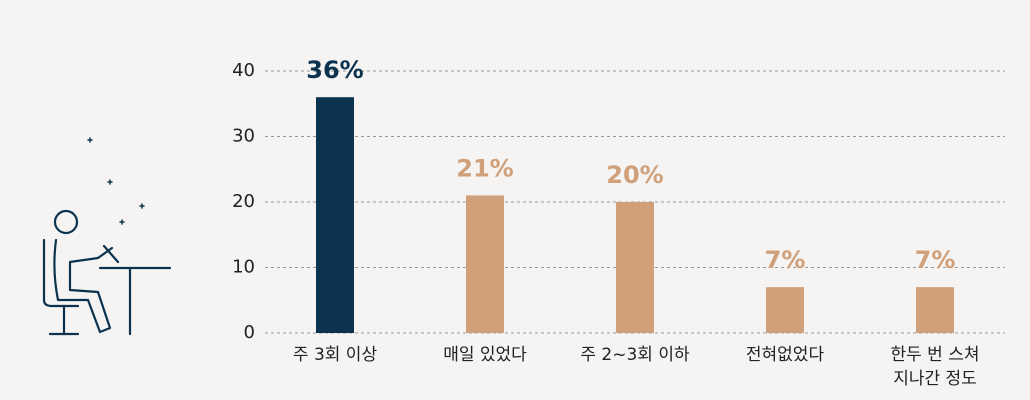 This screenshot has width=1030, height=400. Describe the element at coordinates (785, 355) in the screenshot. I see `x-tick-label: 전혀없었다` at that location.